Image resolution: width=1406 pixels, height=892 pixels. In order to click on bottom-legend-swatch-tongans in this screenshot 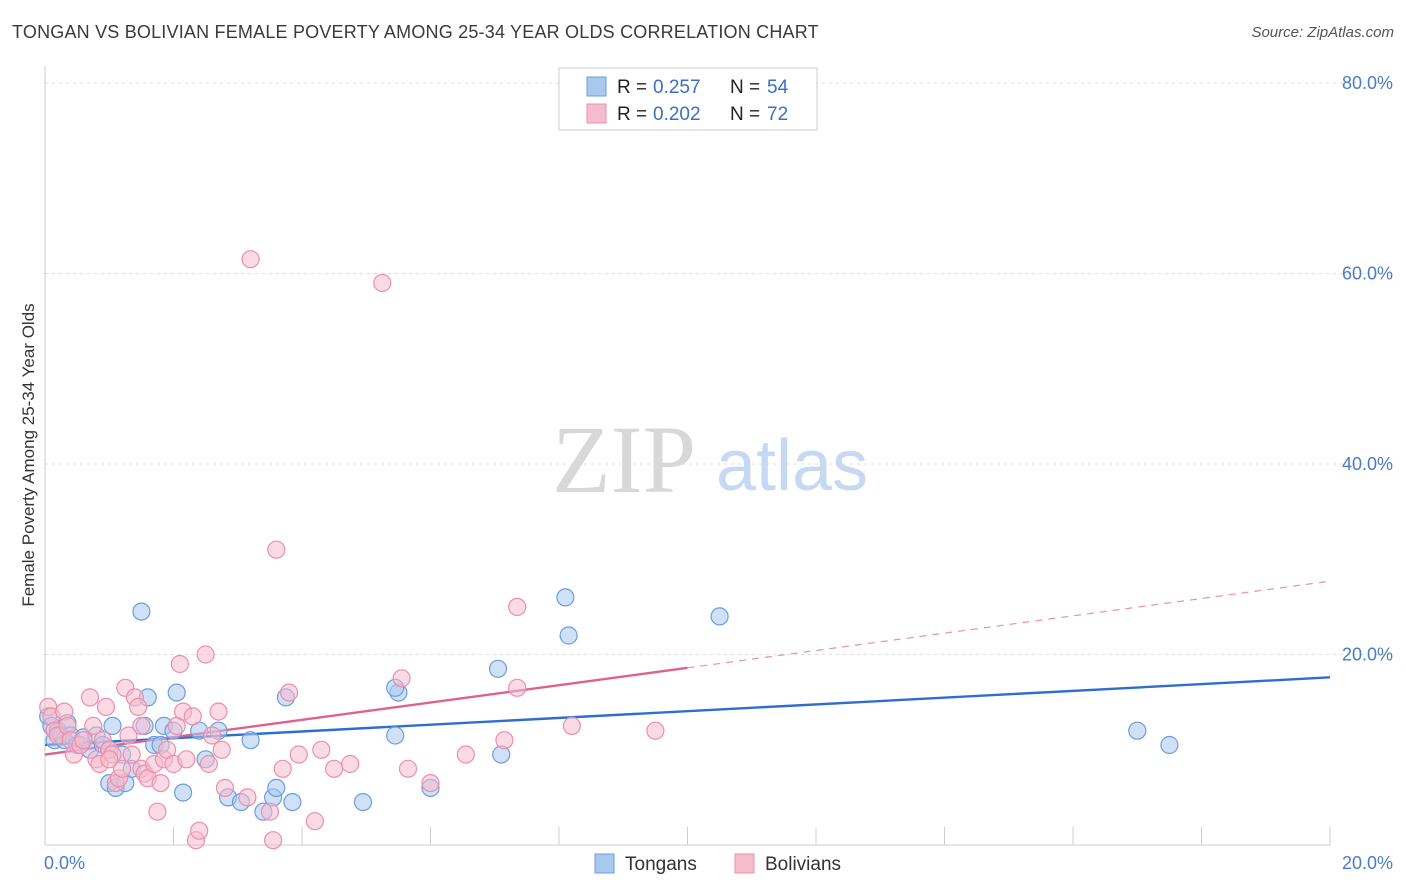, I will do `click(604, 863)`.